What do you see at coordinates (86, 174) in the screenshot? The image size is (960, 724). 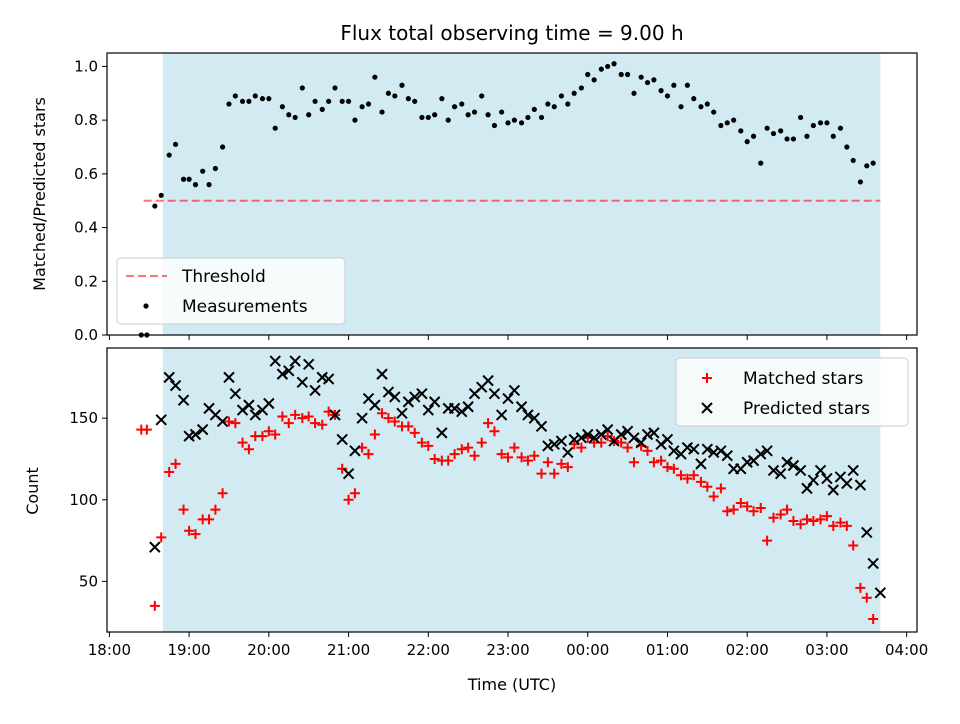 I see `y-tick-label: 0.6` at bounding box center [86, 174].